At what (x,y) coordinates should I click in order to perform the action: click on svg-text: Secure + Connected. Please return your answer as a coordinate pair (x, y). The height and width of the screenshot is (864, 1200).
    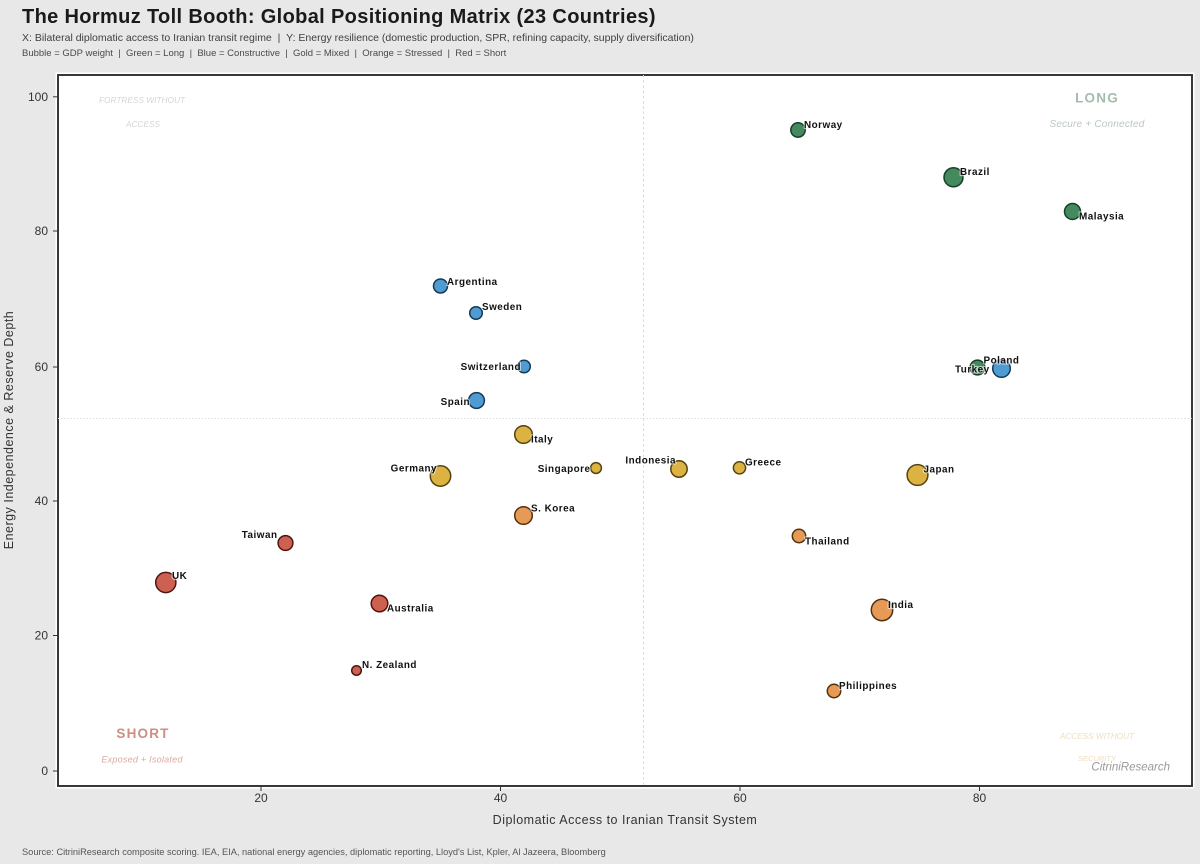
    Looking at the image, I should click on (1096, 124).